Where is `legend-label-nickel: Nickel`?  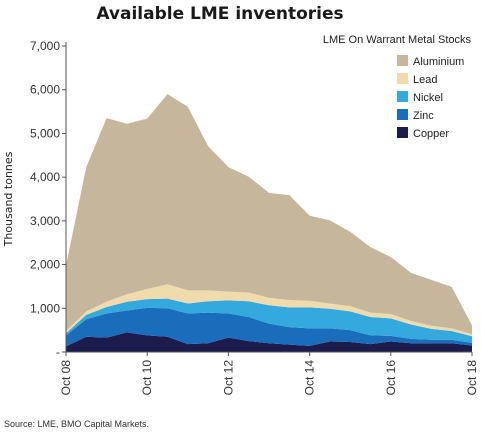
legend-label-nickel: Nickel is located at coordinates (428, 98).